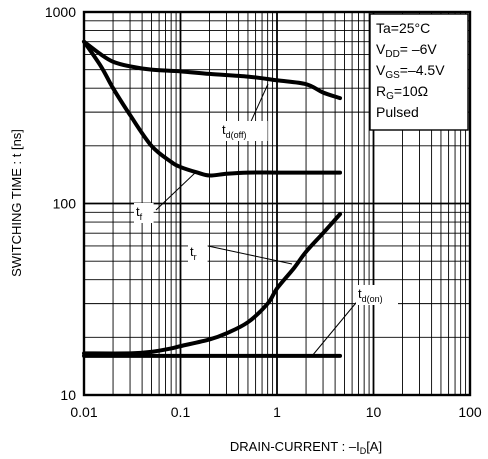 The width and height of the screenshot is (488, 459). I want to click on x-axis-label: DRAIN-CURRENT : –ID[A], so click(306, 447).